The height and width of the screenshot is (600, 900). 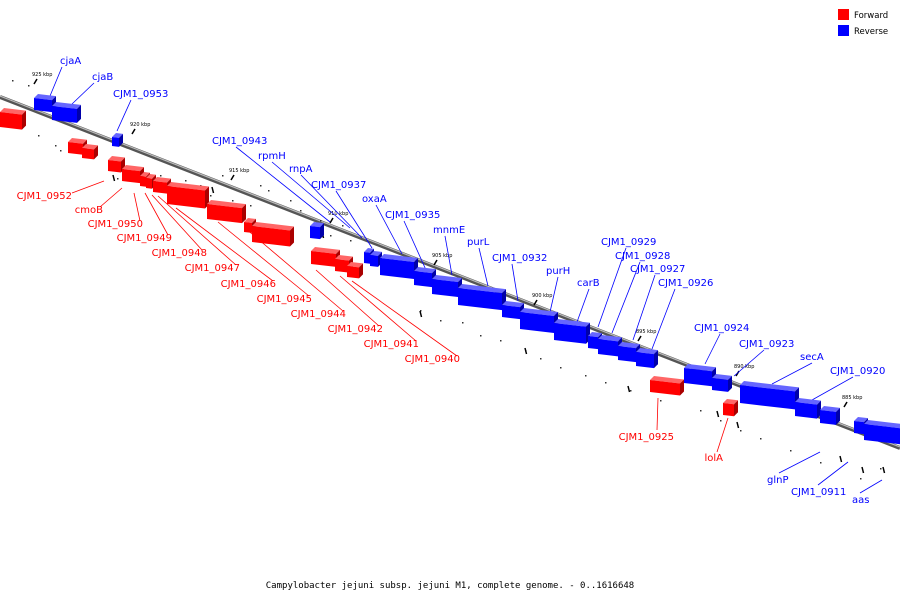 I want to click on gene-label-cjm1-0953: CJM1_0953, so click(x=140, y=94).